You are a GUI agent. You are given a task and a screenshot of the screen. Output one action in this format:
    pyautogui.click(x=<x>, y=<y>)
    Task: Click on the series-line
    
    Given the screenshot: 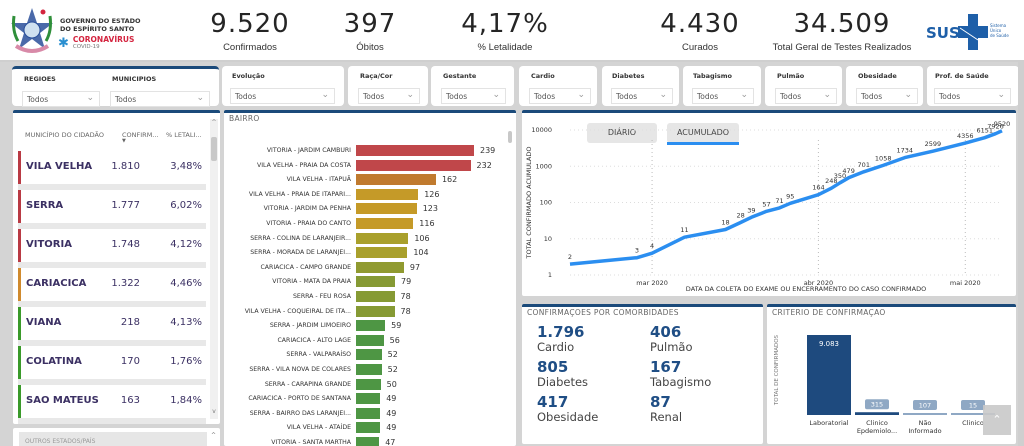 What is the action you would take?
    pyautogui.click(x=786, y=197)
    